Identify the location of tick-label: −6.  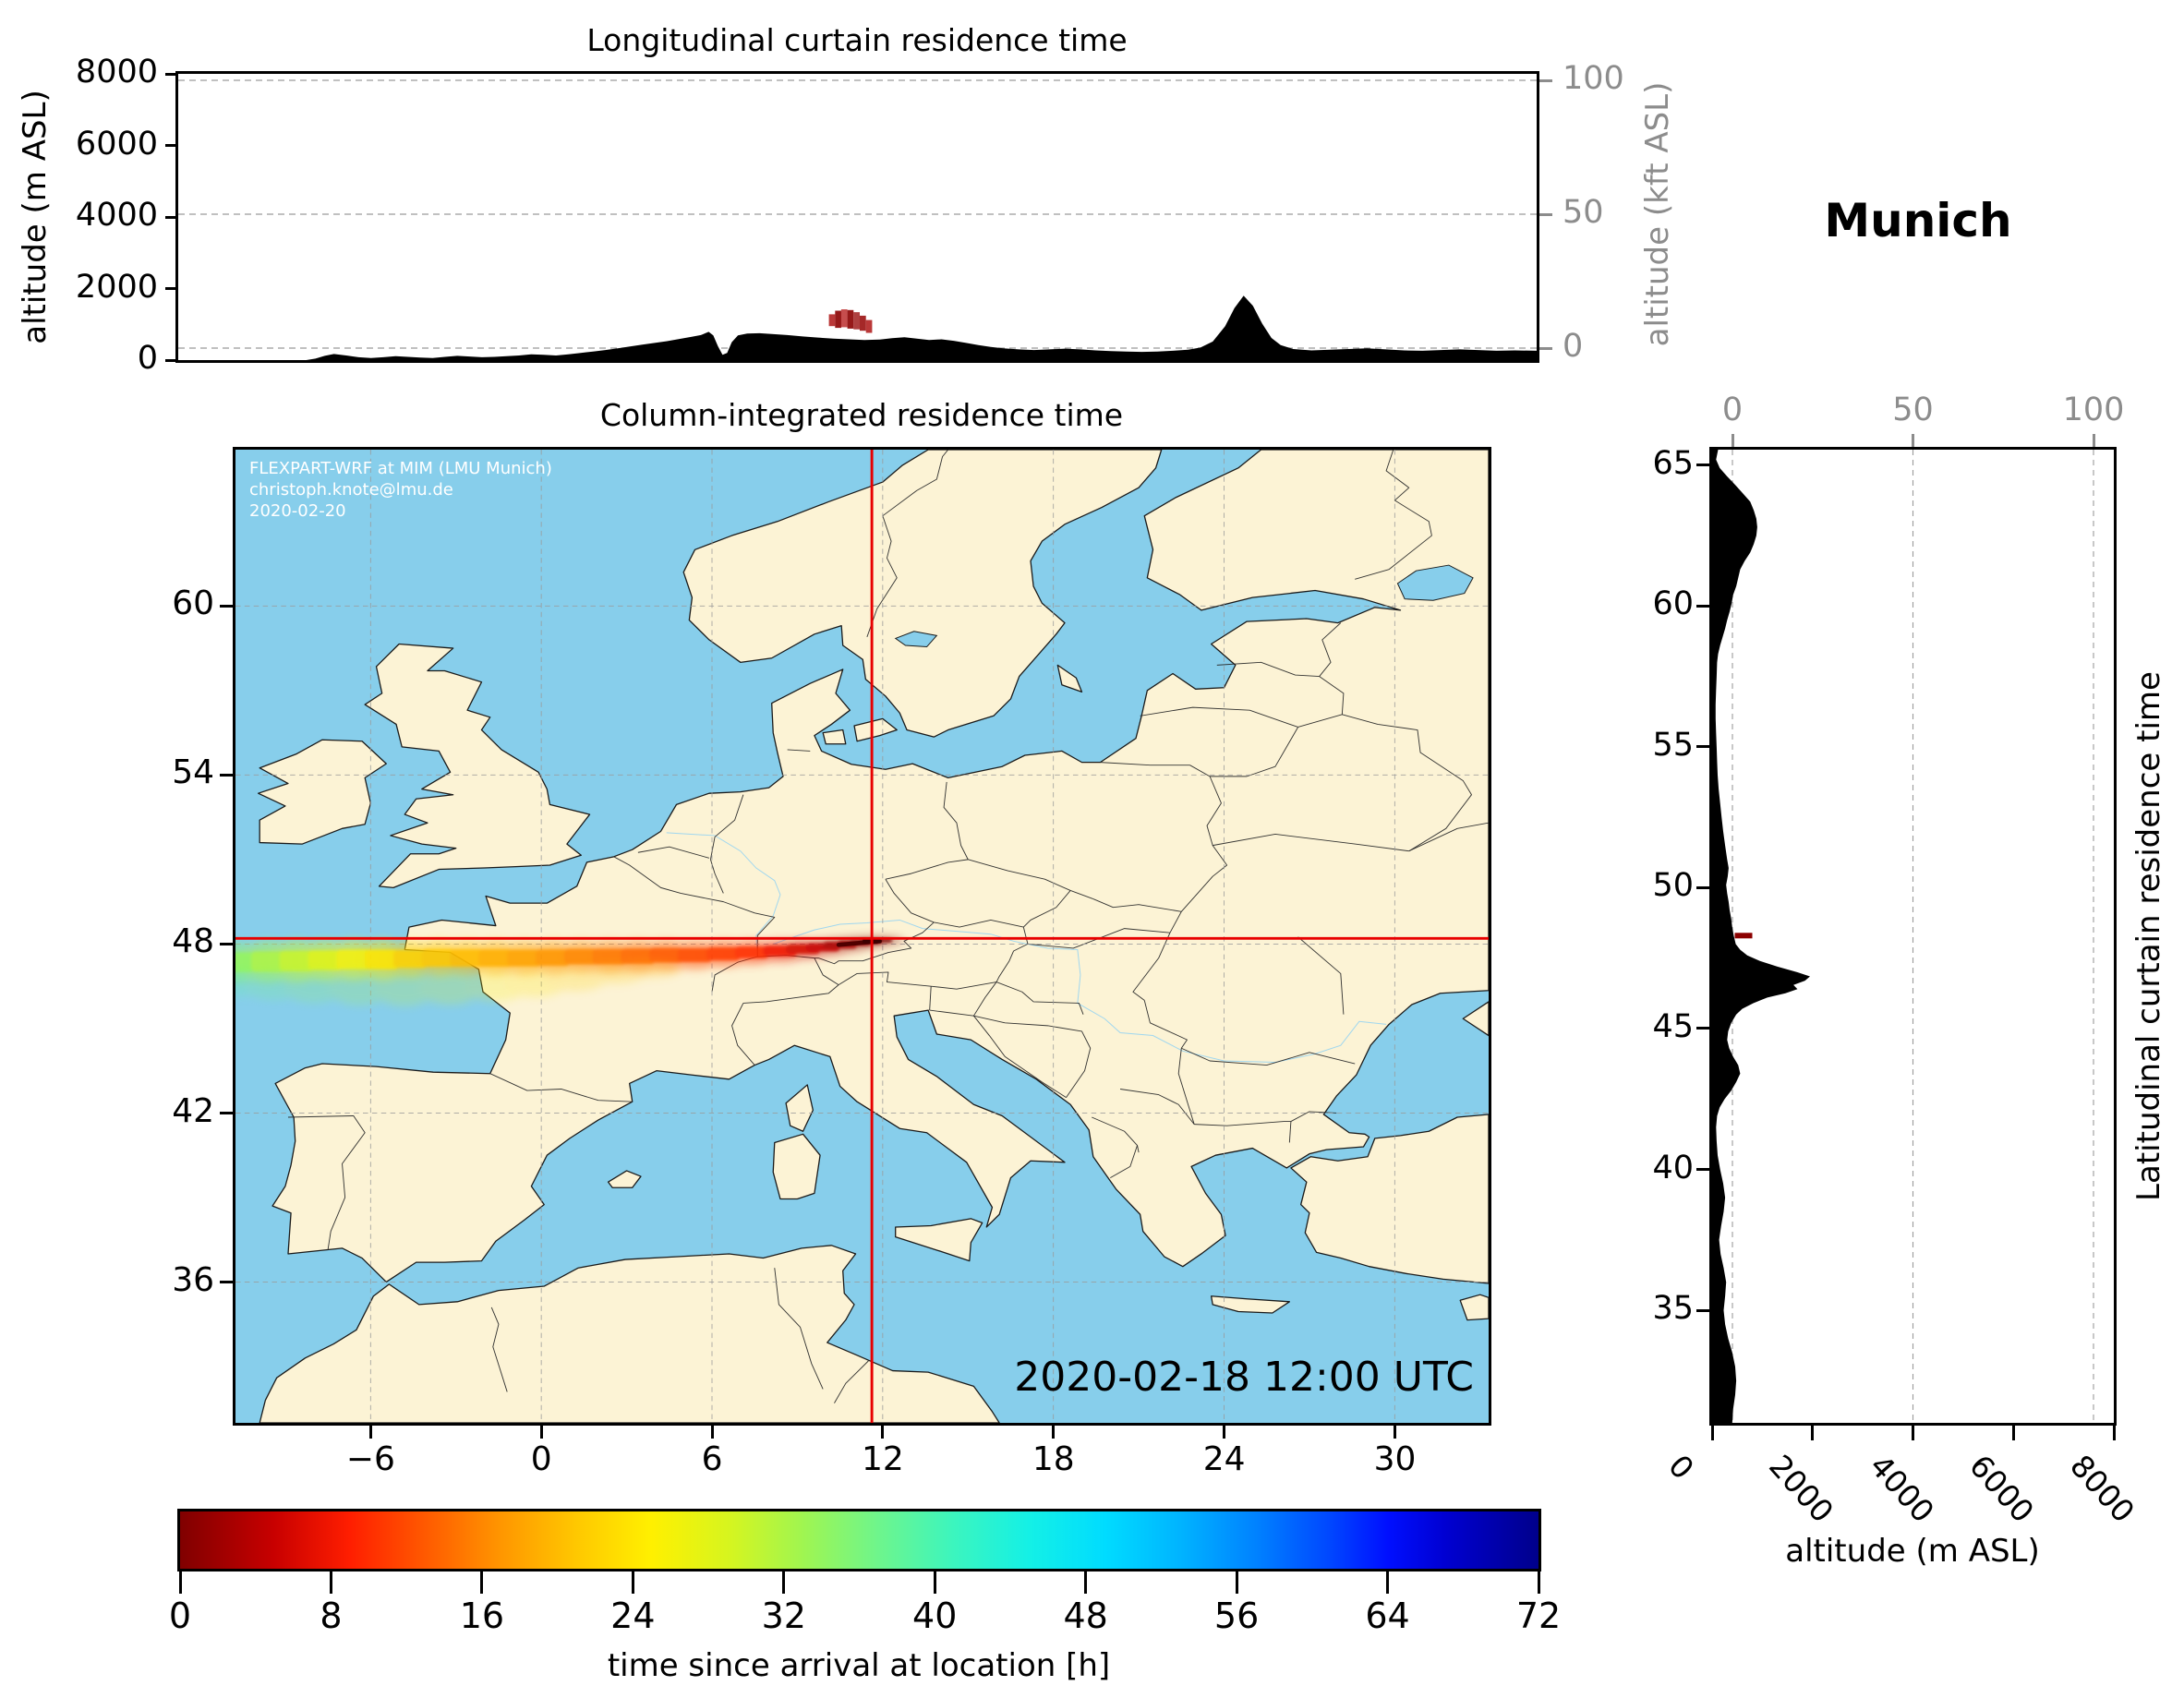
(370, 1459).